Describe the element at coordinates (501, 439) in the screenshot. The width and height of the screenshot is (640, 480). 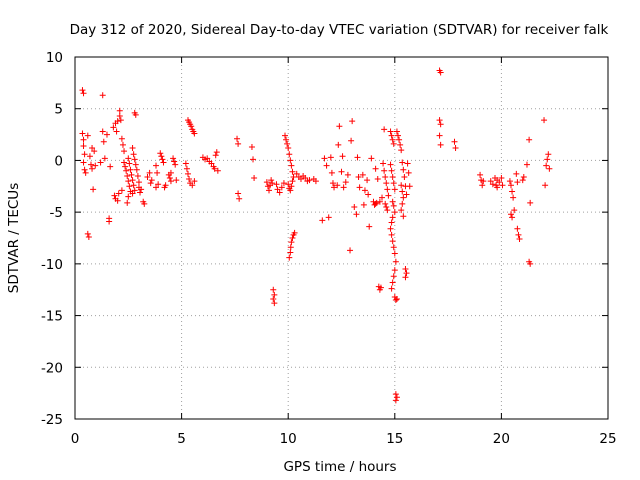
I see `x-tick-label: 20` at that location.